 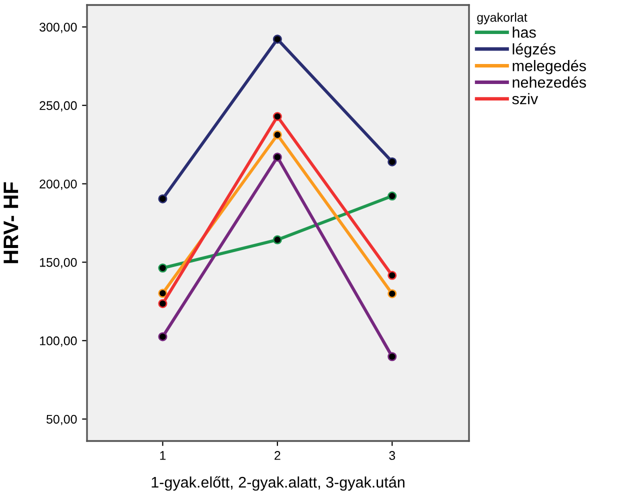 I want to click on legend-label: melegedés, so click(x=549, y=67).